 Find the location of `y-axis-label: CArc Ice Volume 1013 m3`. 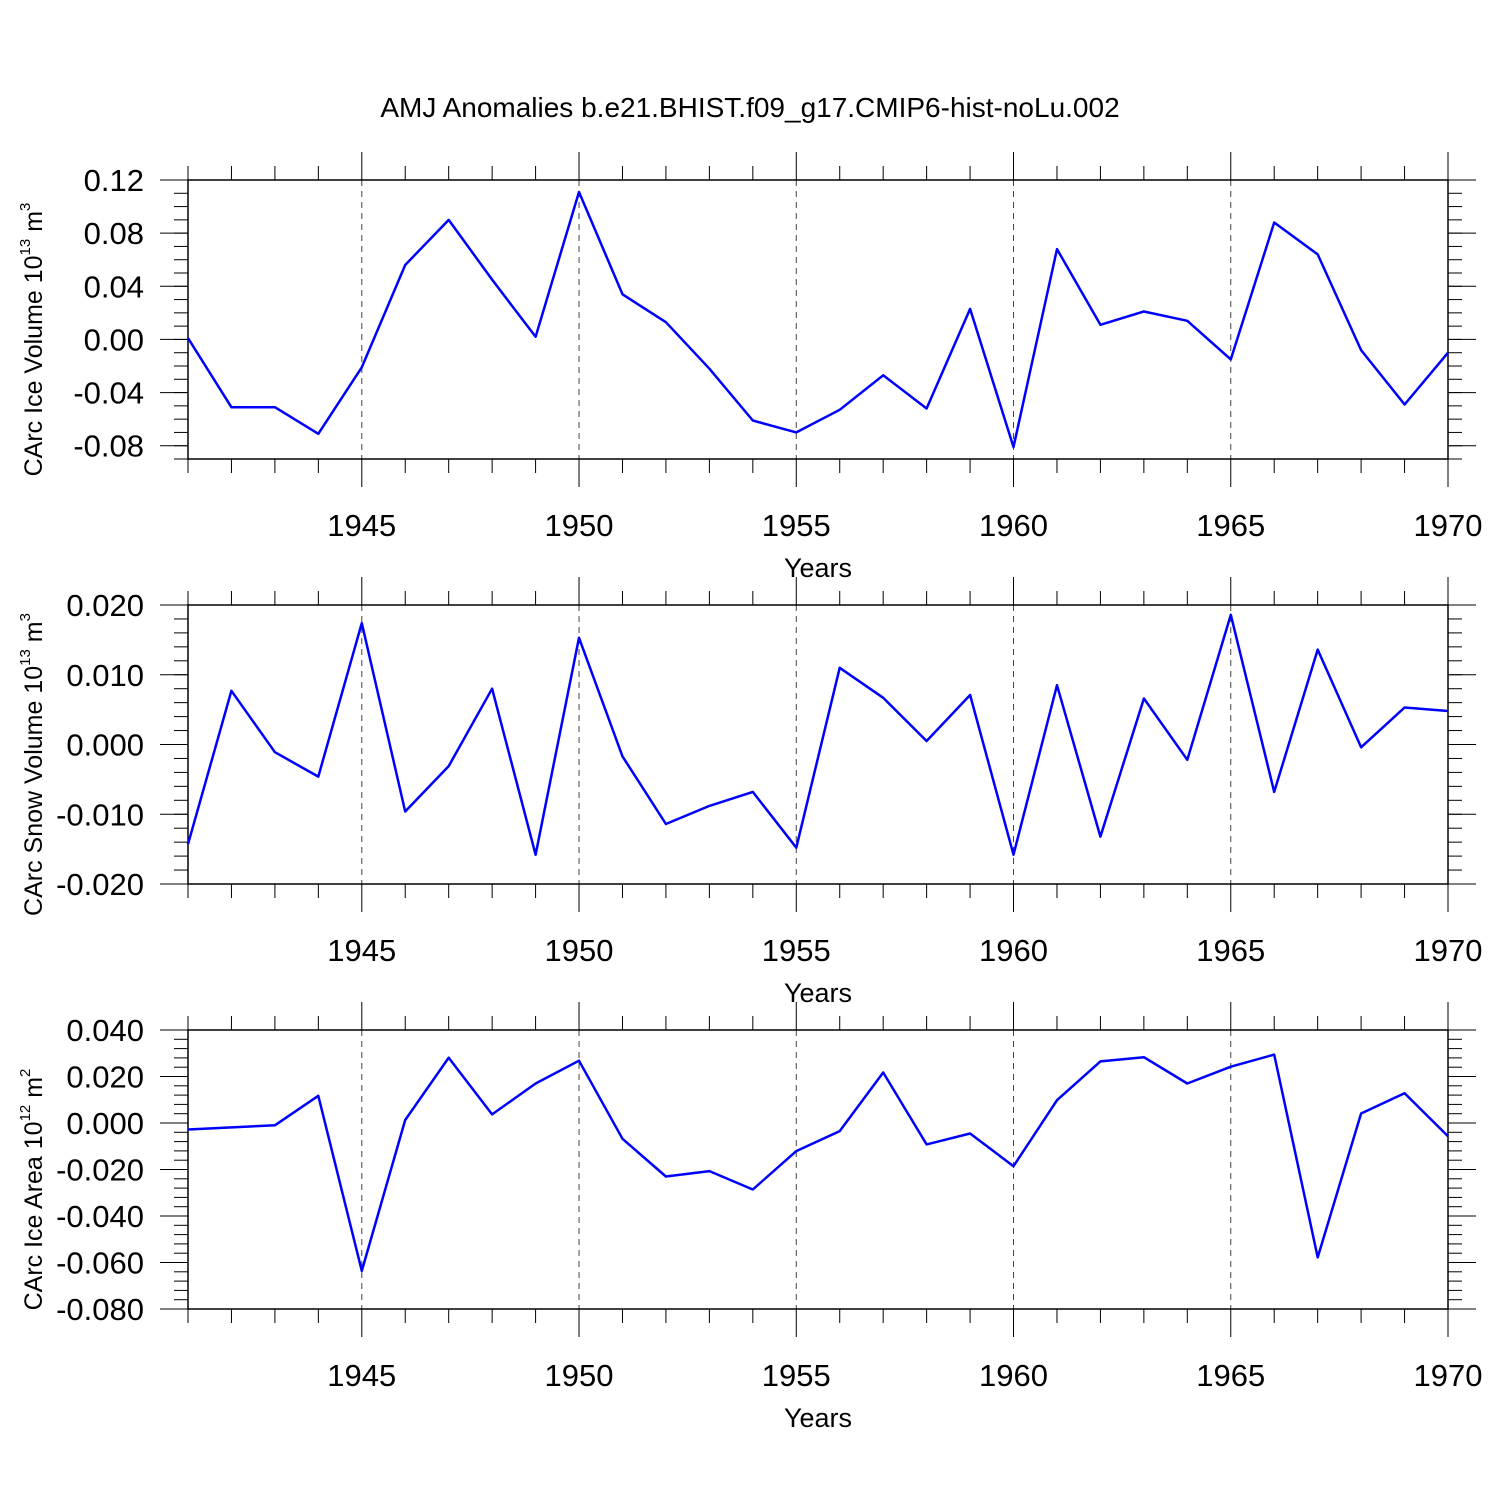

y-axis-label: CArc Ice Volume 1013 m3 is located at coordinates (32, 340).